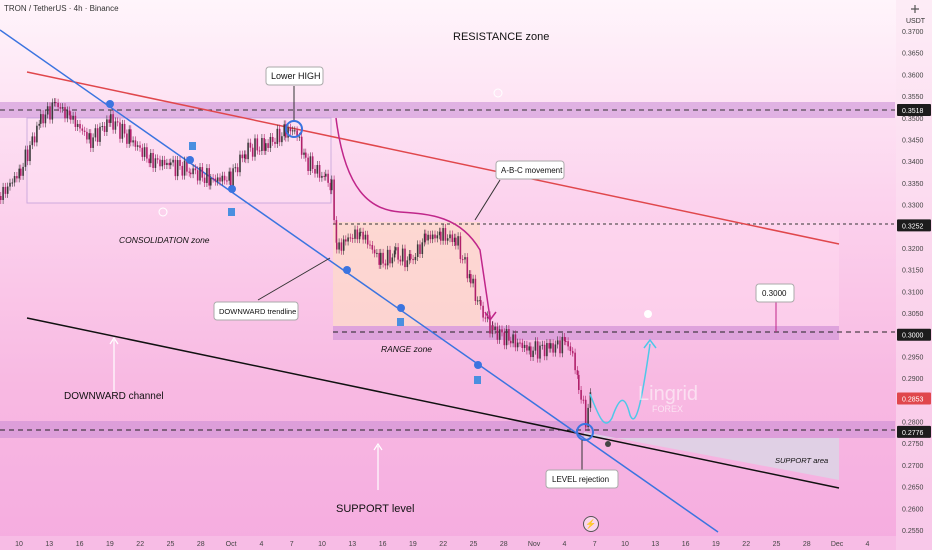 The width and height of the screenshot is (932, 550). Describe the element at coordinates (913, 206) in the screenshot. I see `price-tick-label: 0.3300` at that location.